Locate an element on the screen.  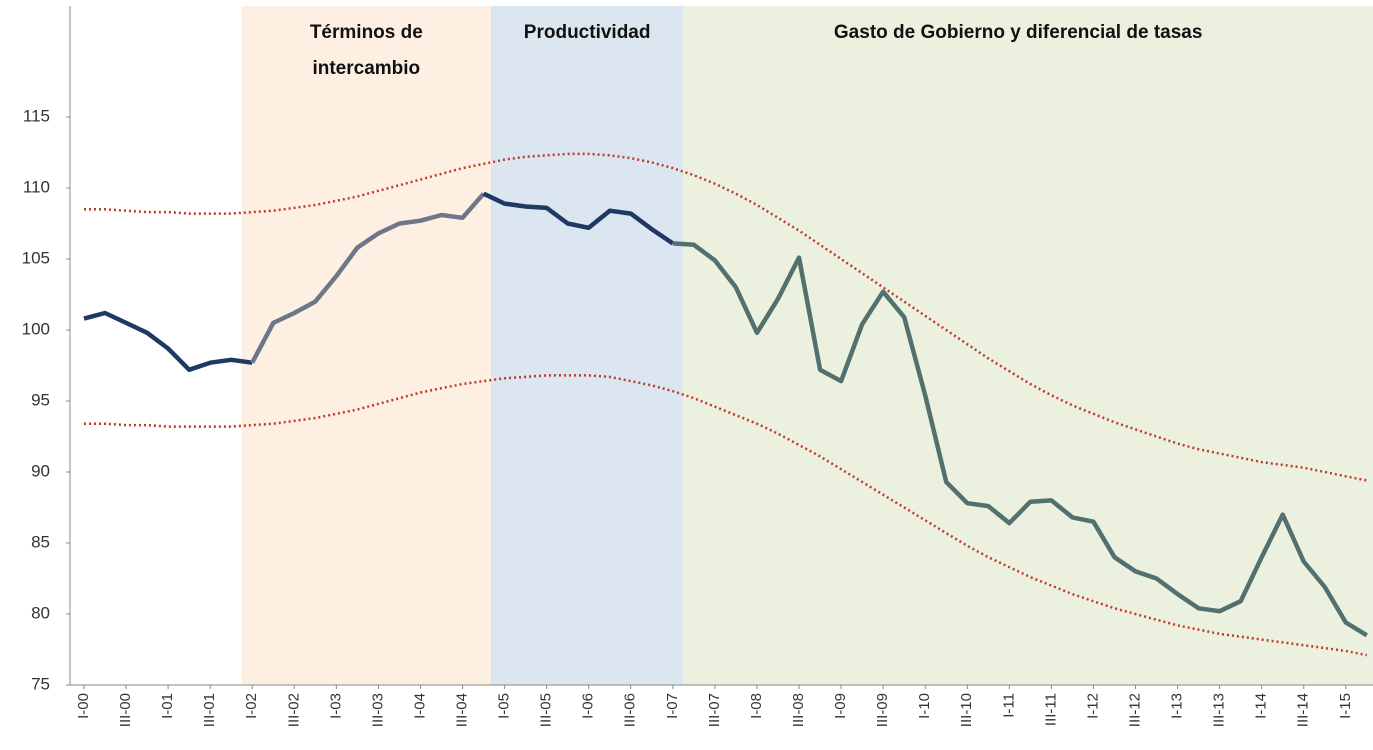
x-tick-label: I-02 is located at coordinates (251, 706).